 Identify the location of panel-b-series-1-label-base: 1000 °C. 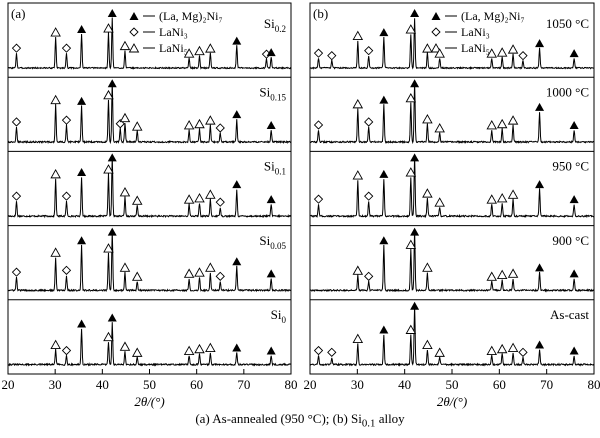
(567, 91).